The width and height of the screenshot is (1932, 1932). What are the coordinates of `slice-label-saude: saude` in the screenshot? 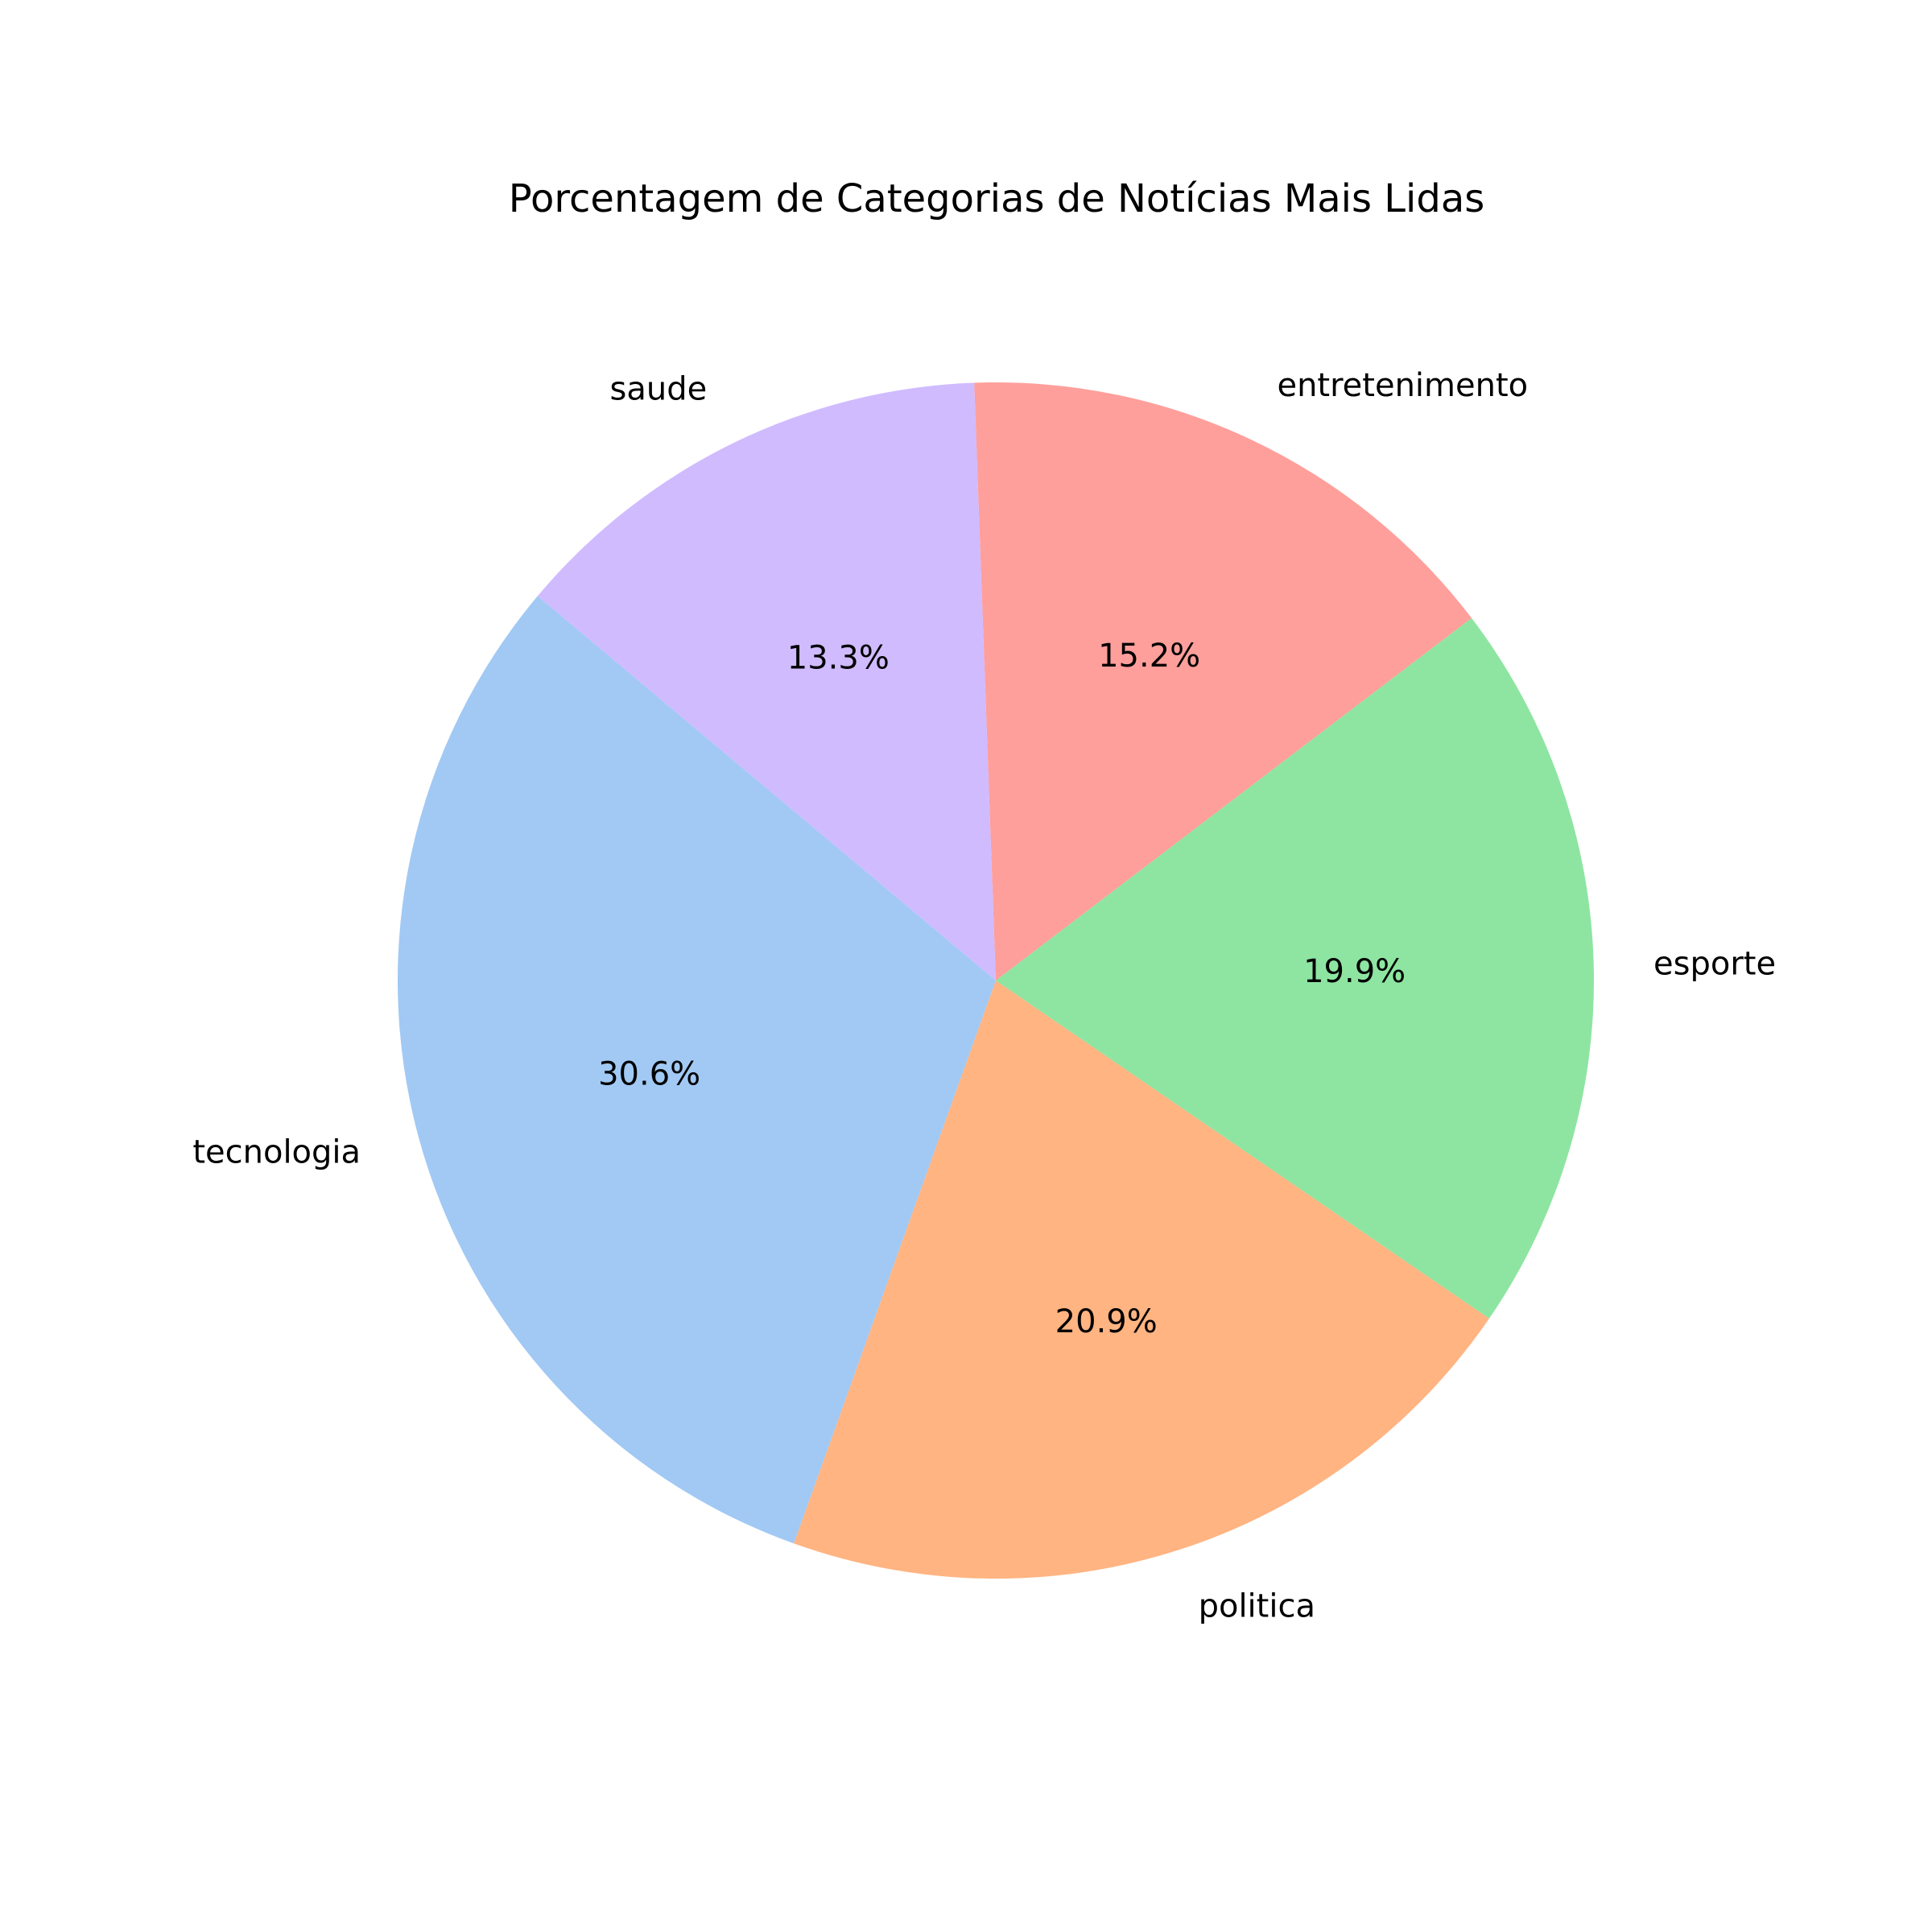 It's located at (659, 389).